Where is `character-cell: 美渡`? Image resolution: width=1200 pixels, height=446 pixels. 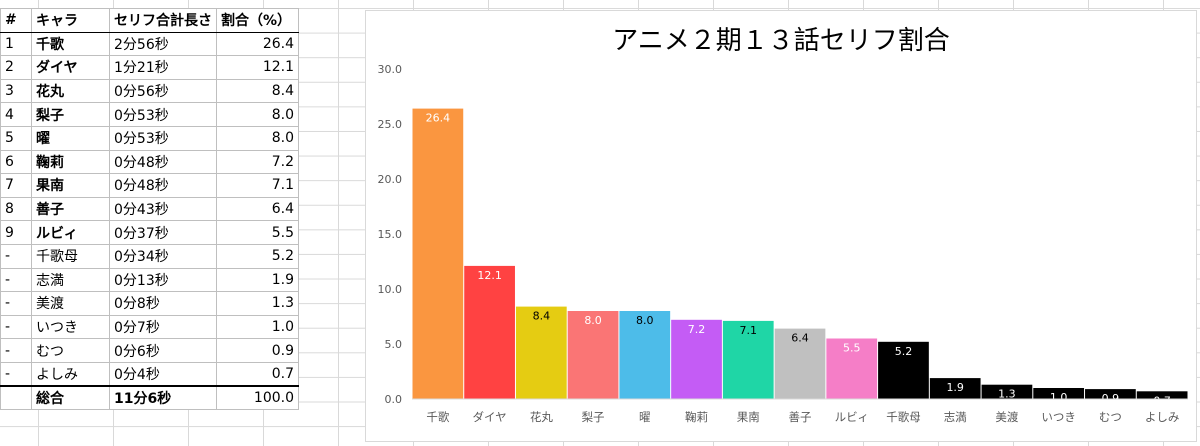 character-cell: 美渡 is located at coordinates (70, 303).